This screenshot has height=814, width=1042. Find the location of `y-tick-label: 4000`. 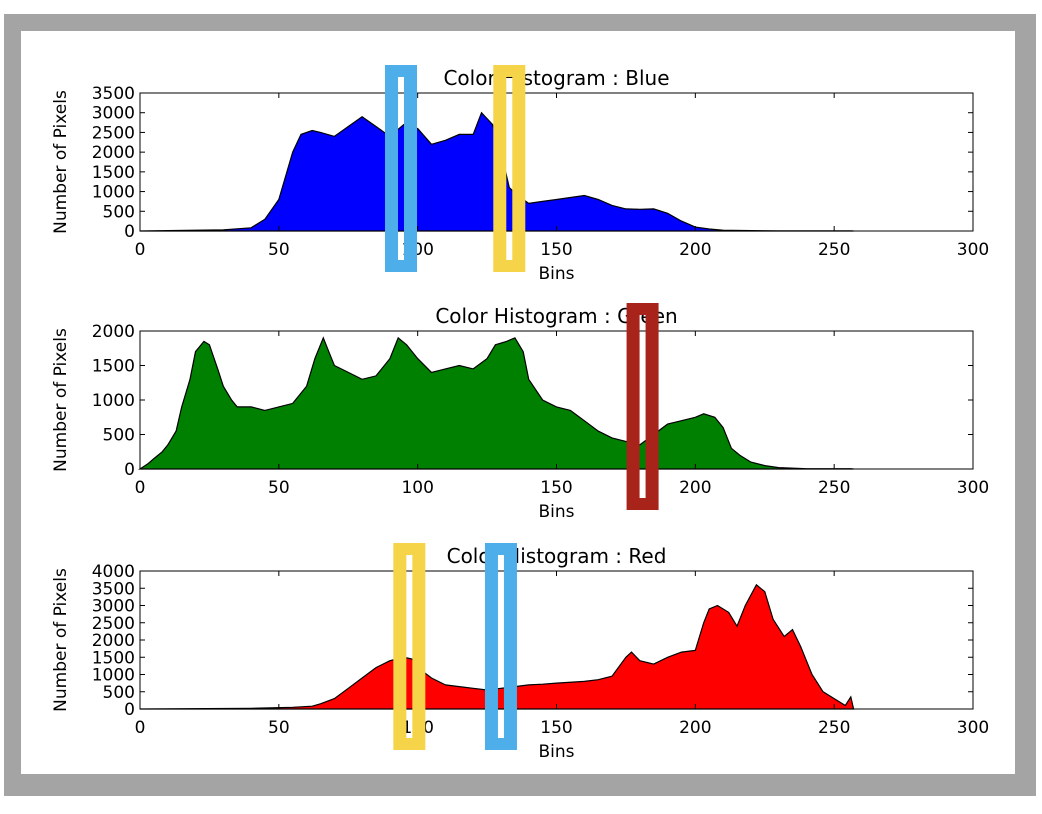

y-tick-label: 4000 is located at coordinates (113, 572).